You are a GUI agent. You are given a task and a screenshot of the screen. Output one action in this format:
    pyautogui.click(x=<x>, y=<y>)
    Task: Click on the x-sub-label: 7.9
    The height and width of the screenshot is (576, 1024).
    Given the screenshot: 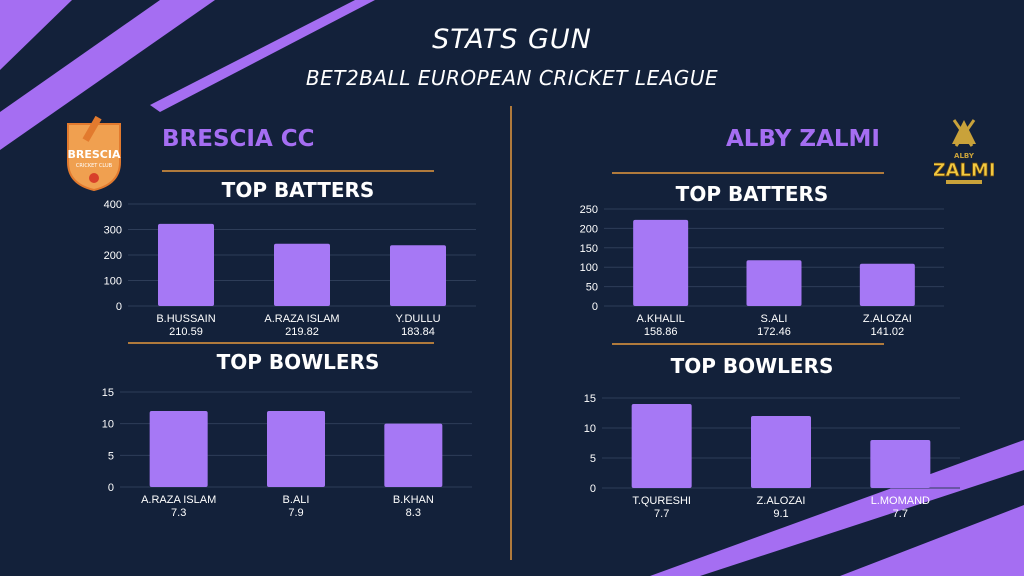 What is the action you would take?
    pyautogui.click(x=295, y=513)
    